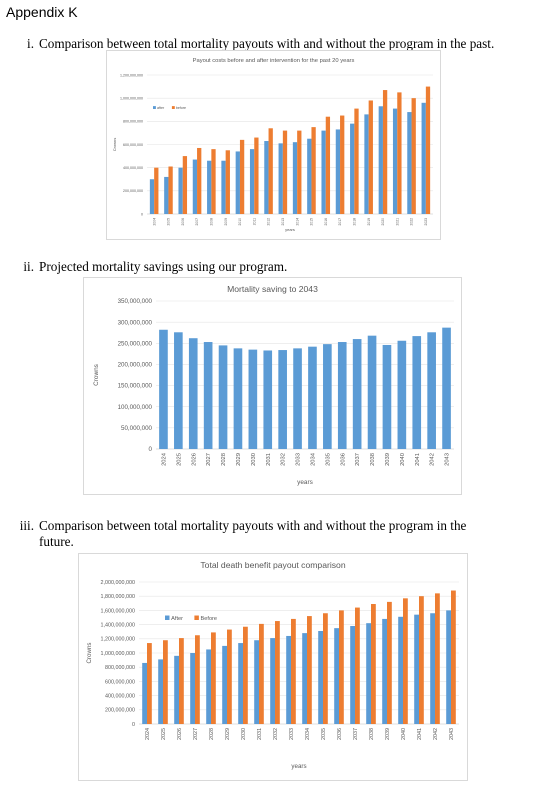  I want to click on x-tick-label: 2032, so click(276, 734).